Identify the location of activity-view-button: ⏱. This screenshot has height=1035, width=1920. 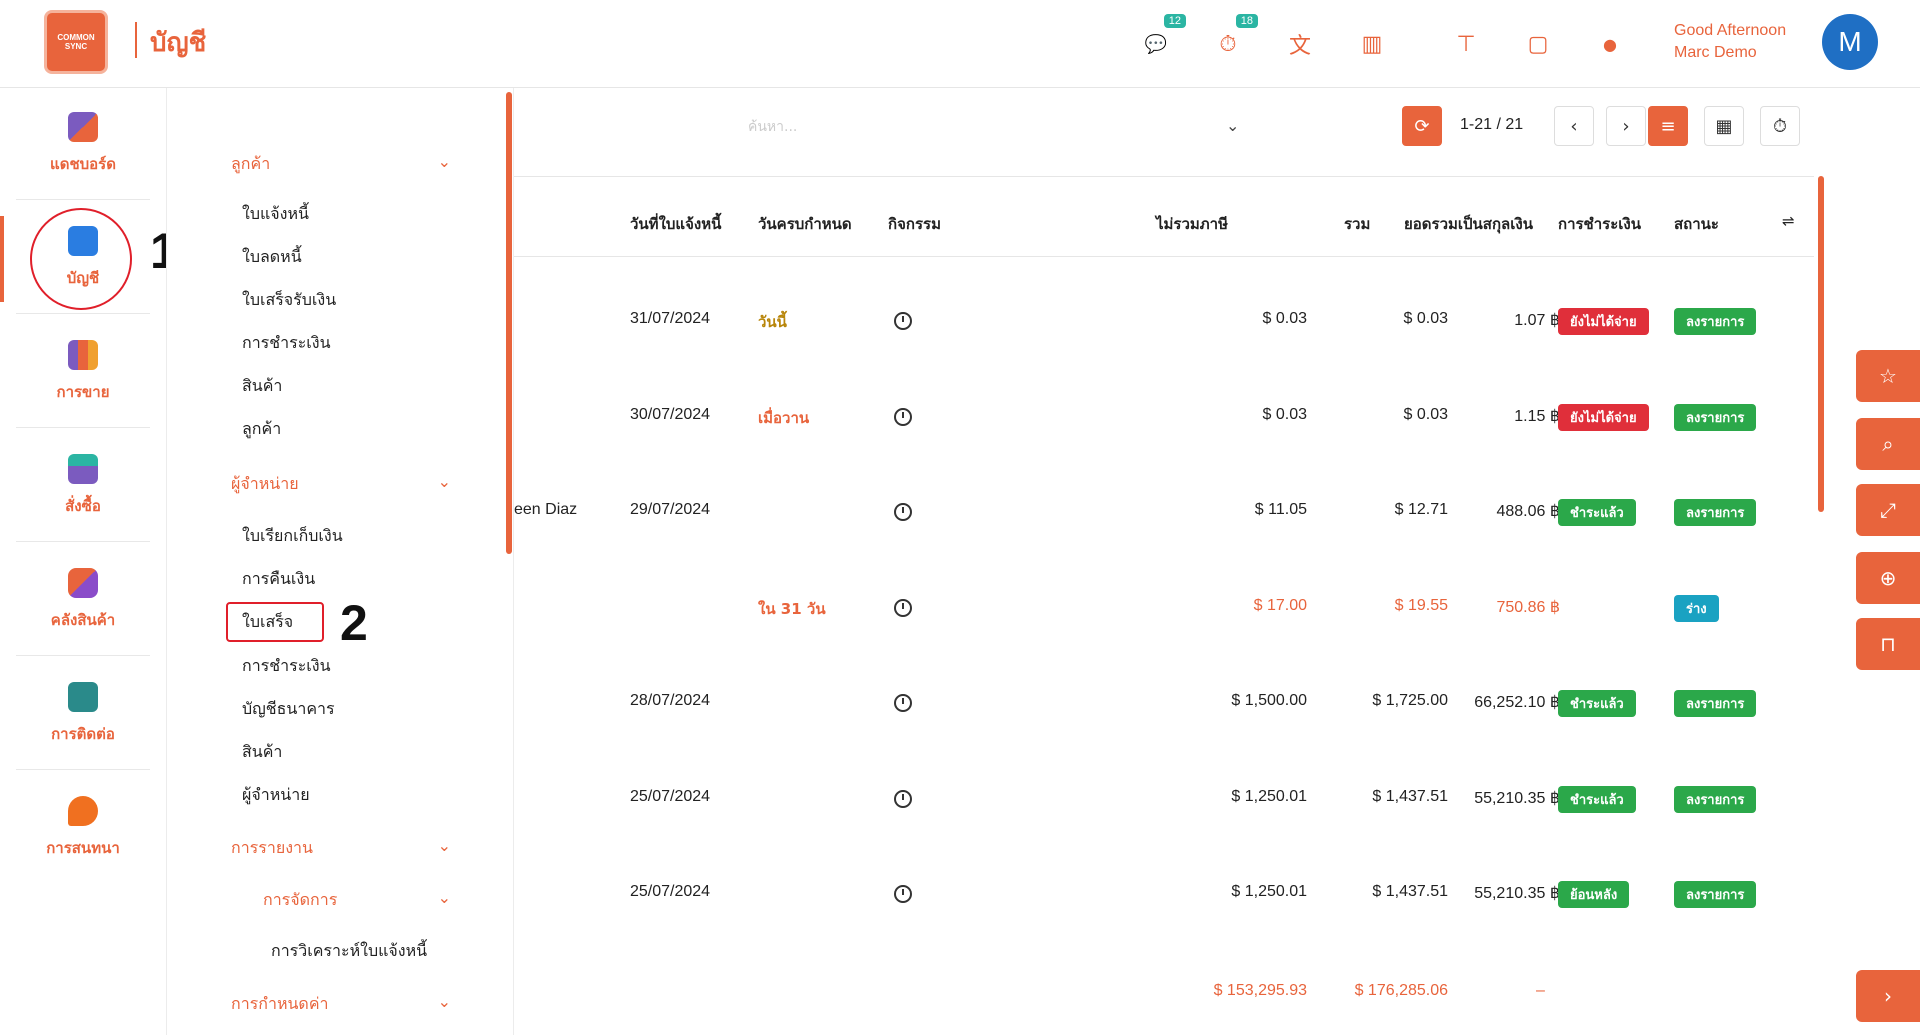
(1780, 126).